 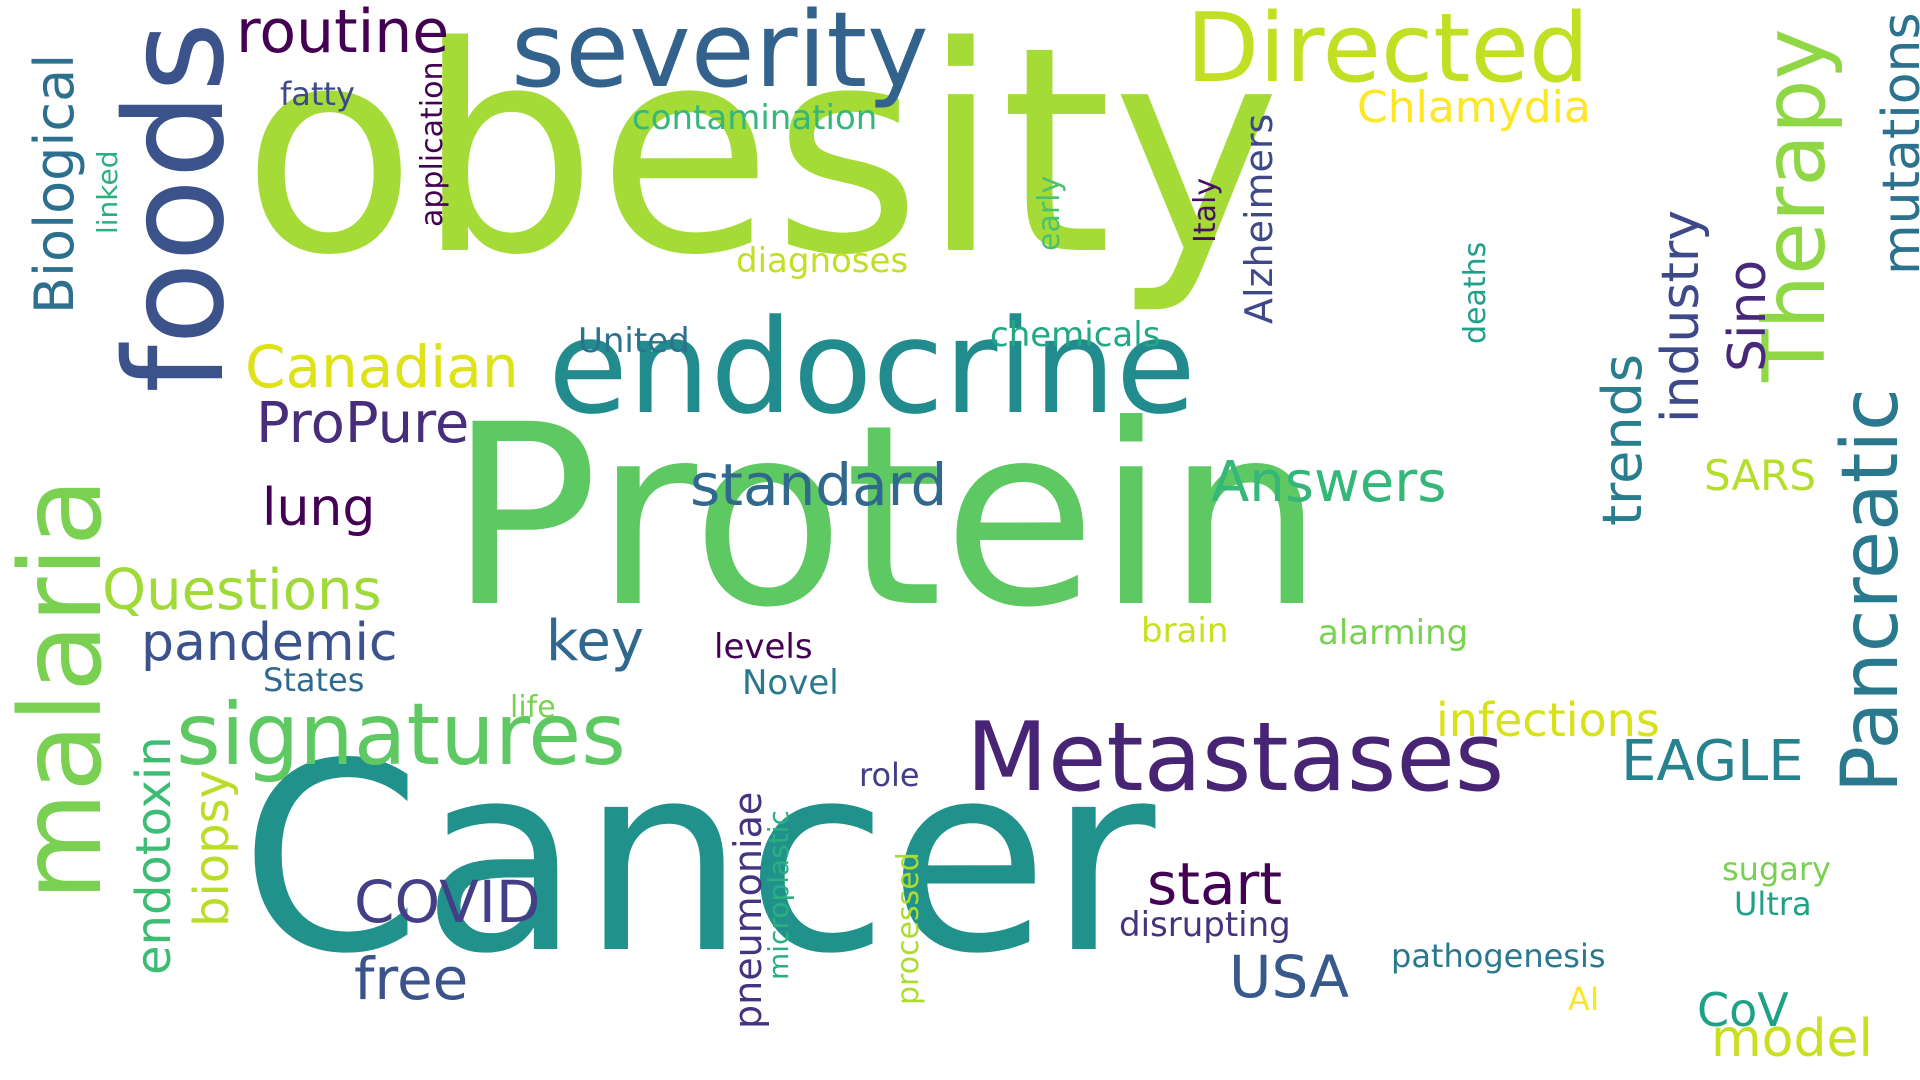 What do you see at coordinates (1743, 1010) in the screenshot?
I see `word-cov: CoV` at bounding box center [1743, 1010].